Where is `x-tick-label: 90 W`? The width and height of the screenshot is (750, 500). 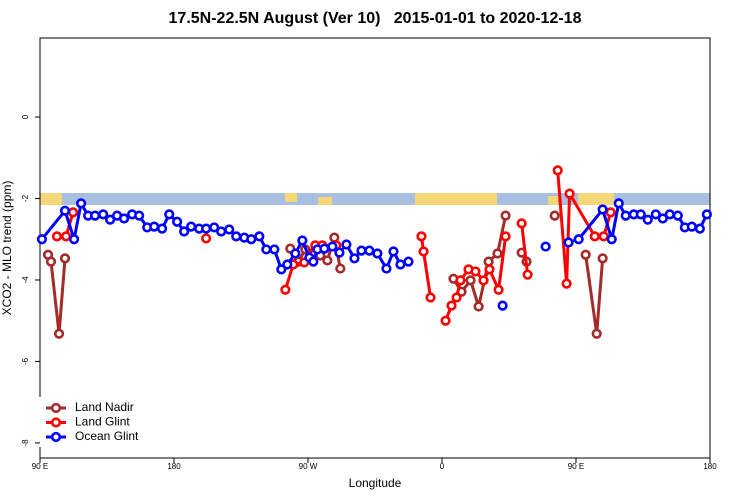
x-tick-label: 90 W is located at coordinates (308, 466).